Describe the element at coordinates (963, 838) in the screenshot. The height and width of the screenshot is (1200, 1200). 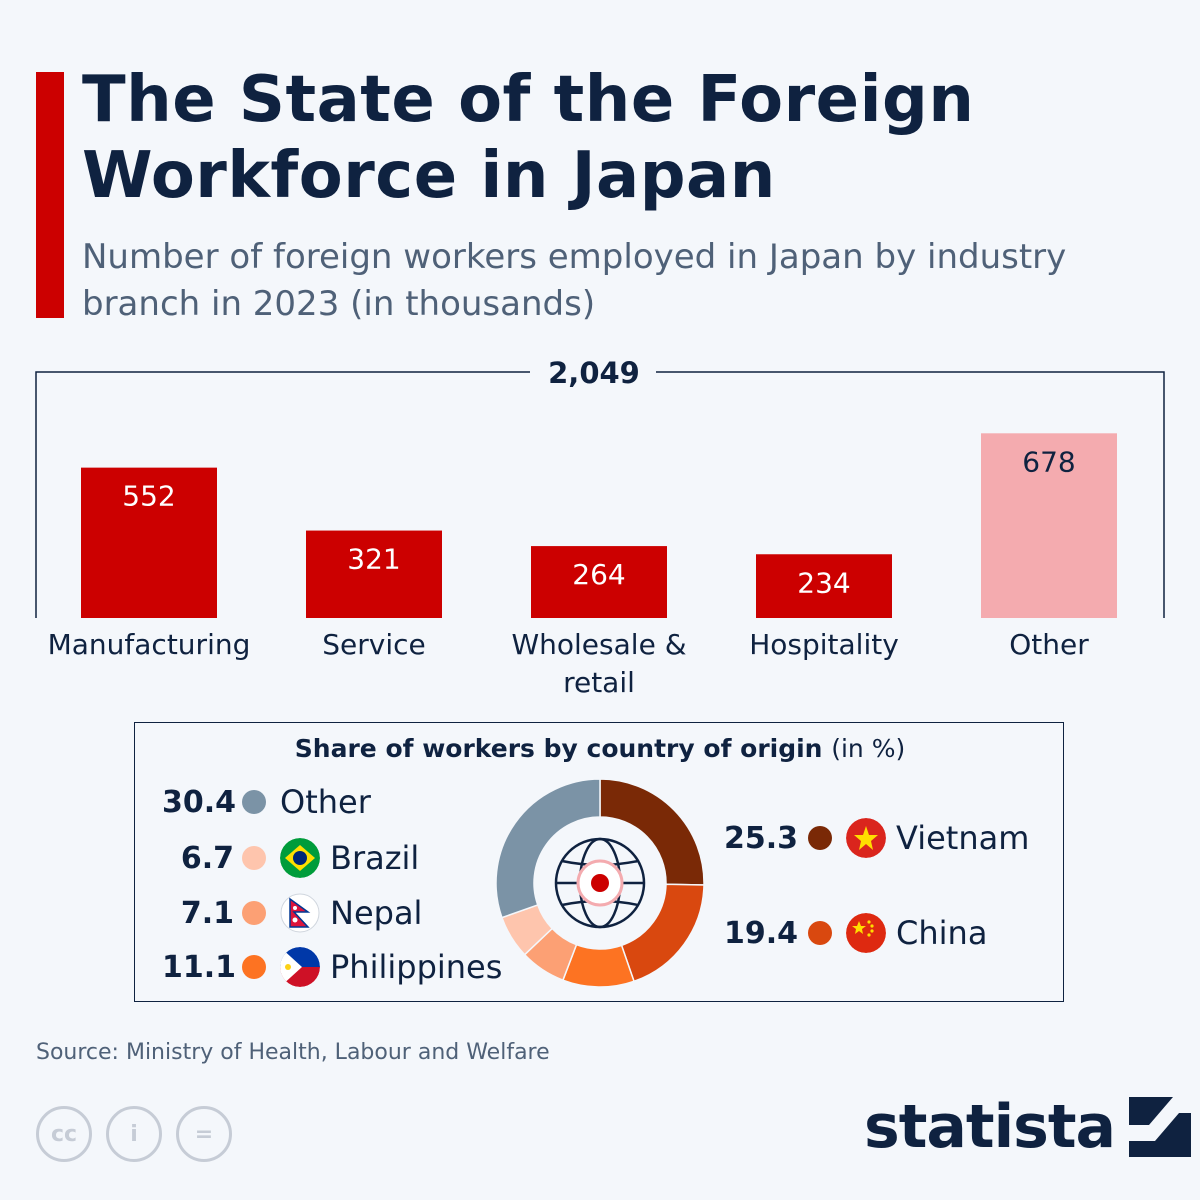
I see `legend-label-vietnam: Vietnam` at that location.